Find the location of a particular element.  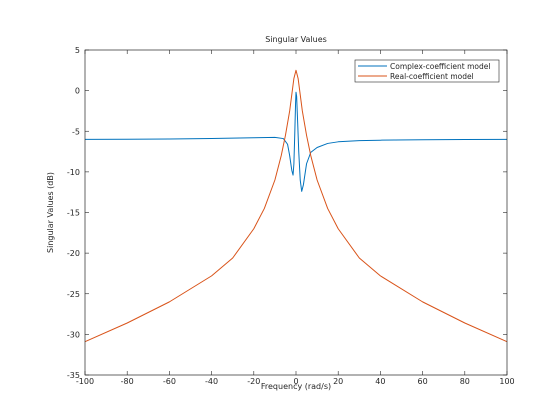

x-tick-label: 20 is located at coordinates (338, 381).